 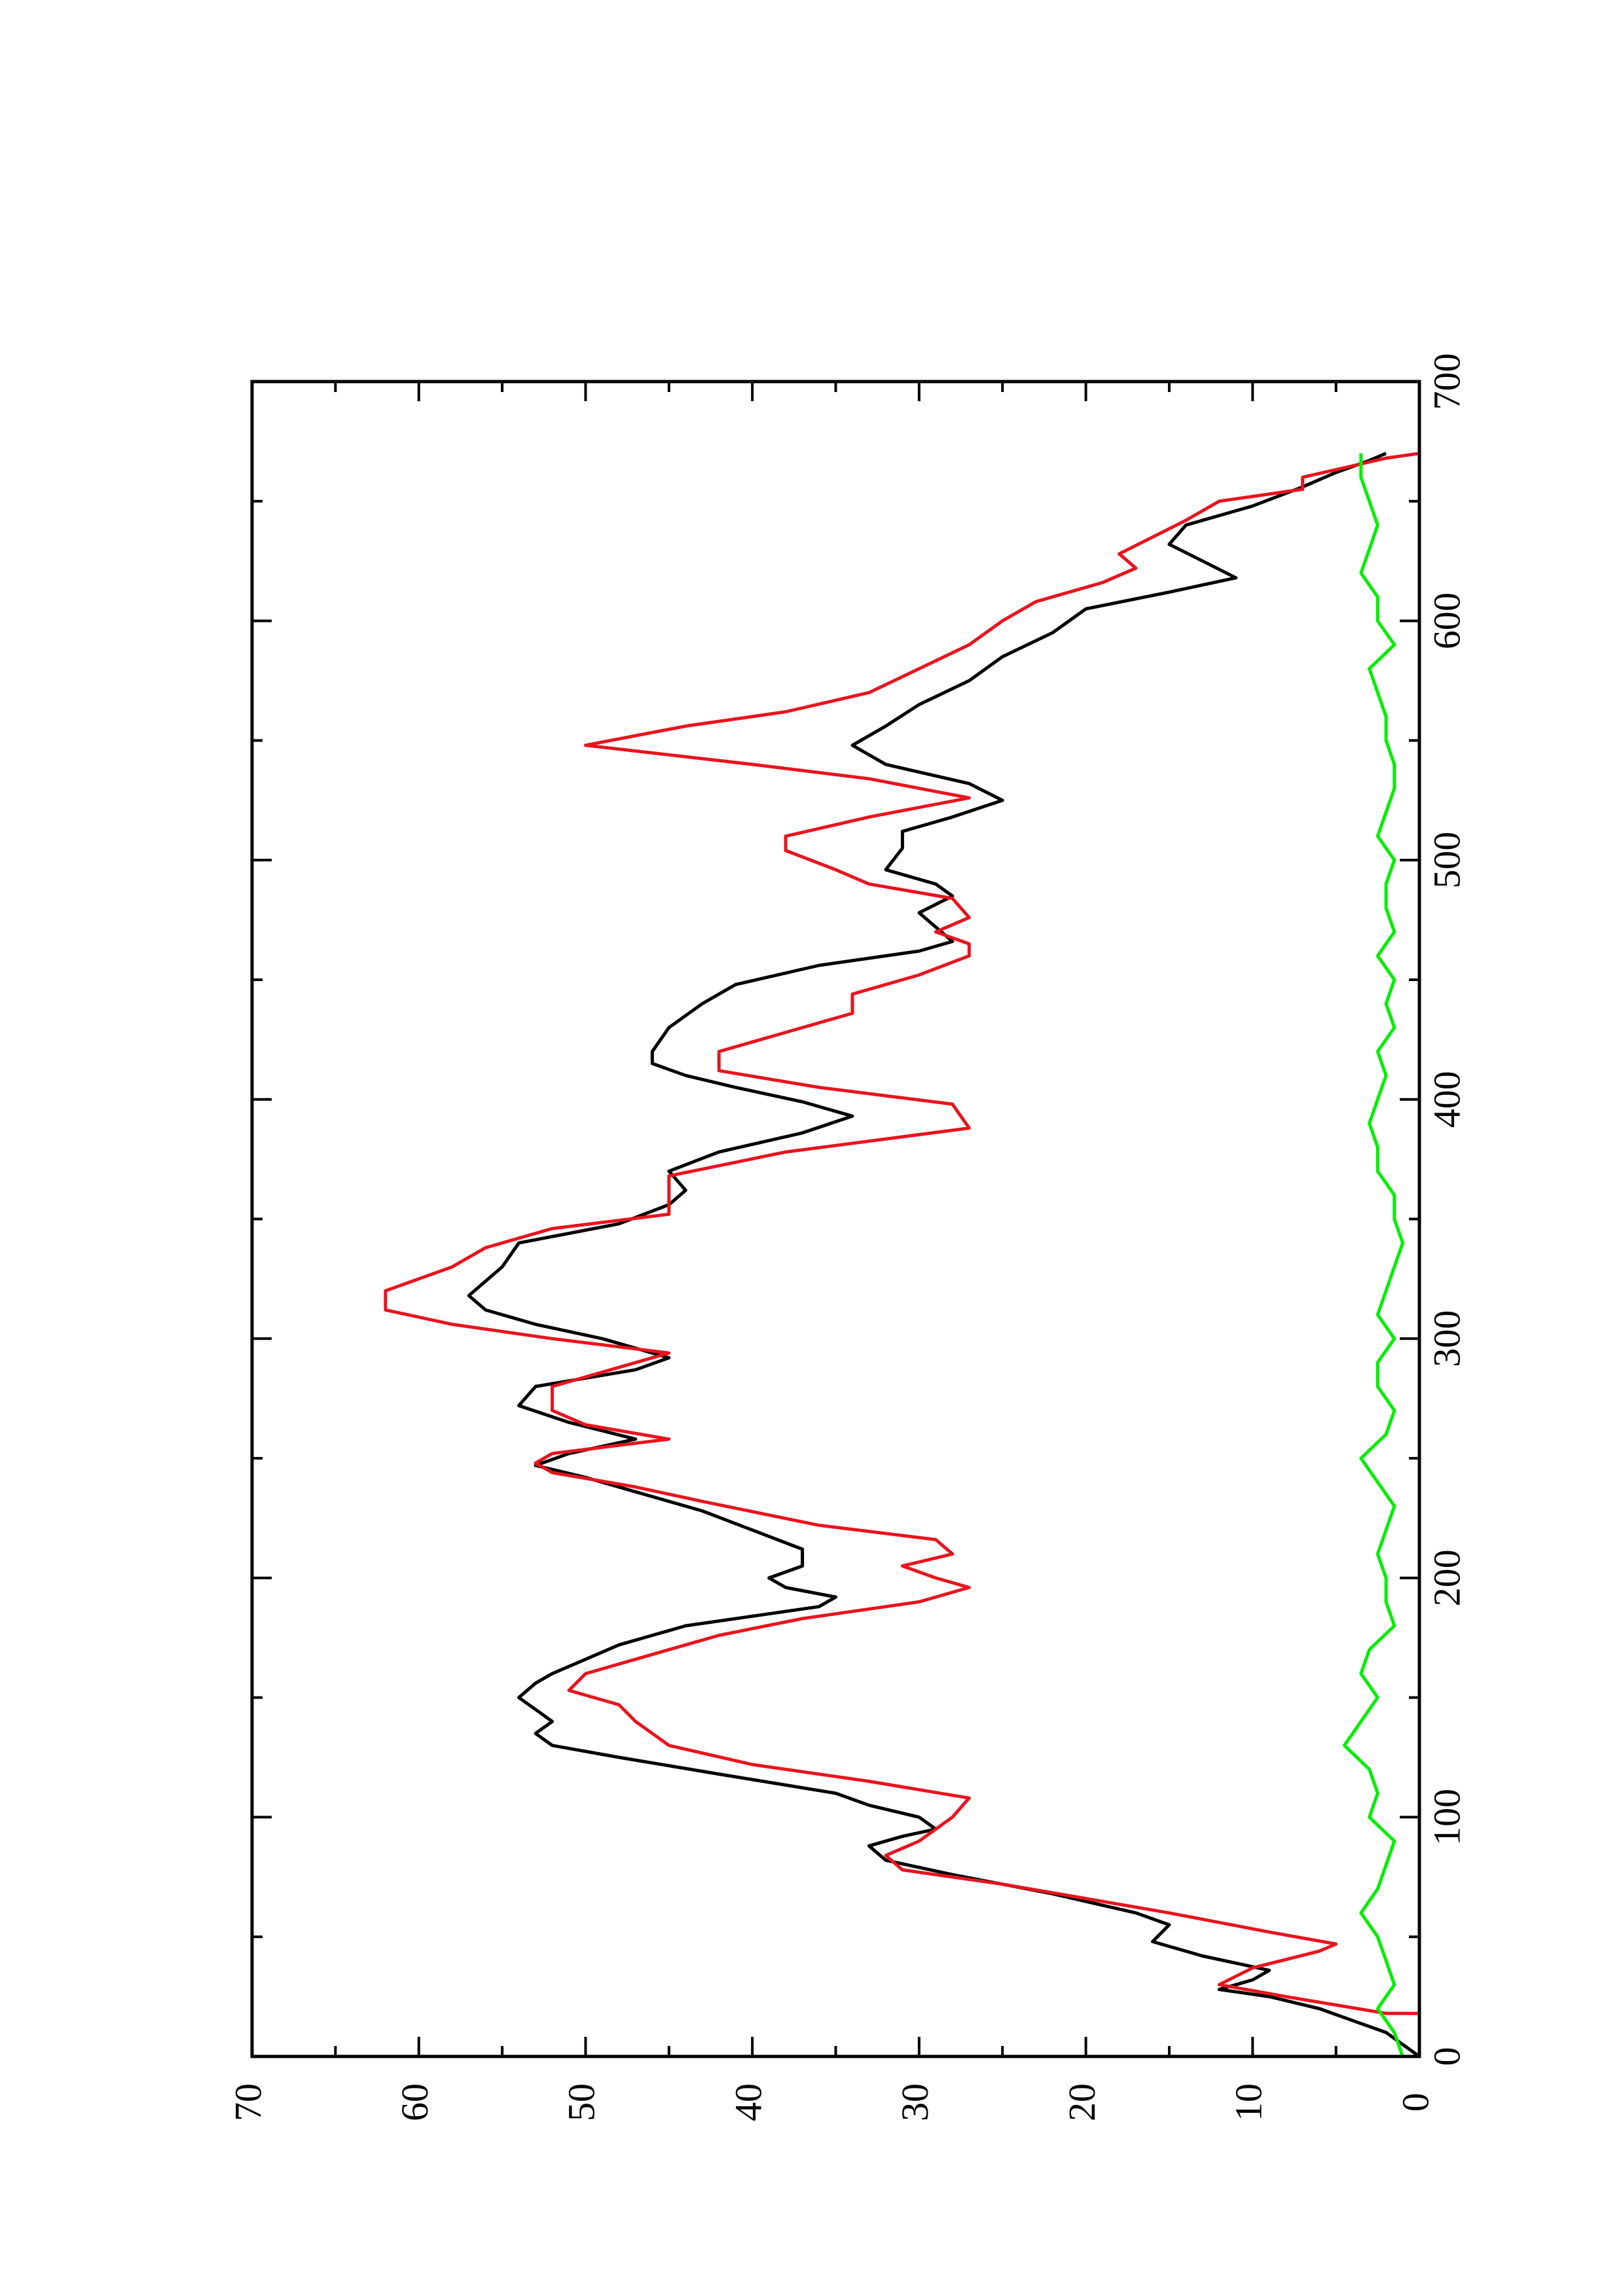 I want to click on y-tick-label: 70, so click(x=248, y=2102).